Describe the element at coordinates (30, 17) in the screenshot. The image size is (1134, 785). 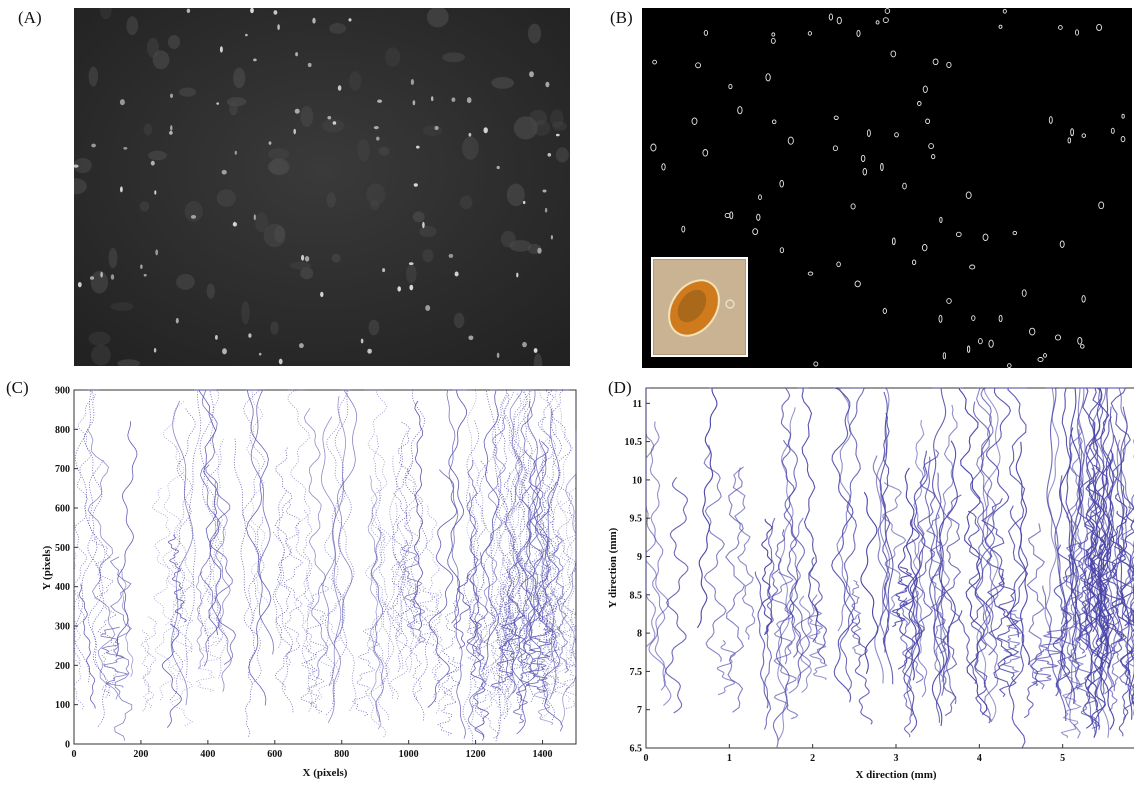
I see `panel-label-a: (A)` at that location.